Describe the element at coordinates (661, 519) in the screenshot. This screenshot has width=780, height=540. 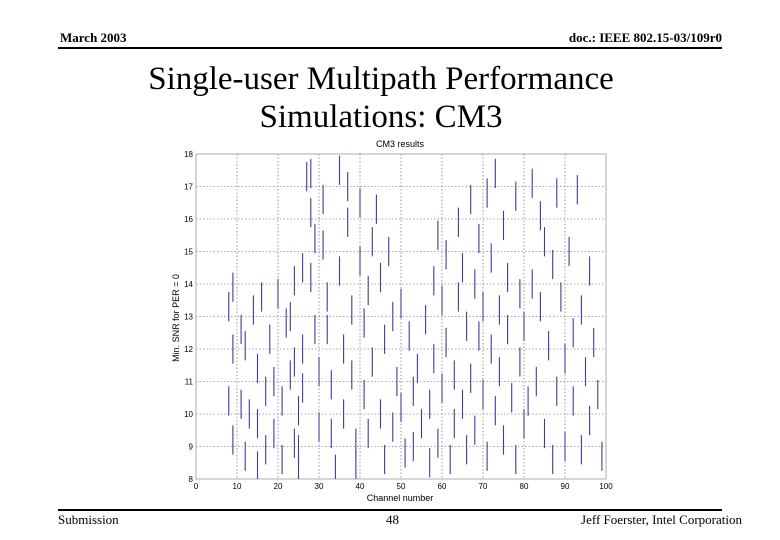
I see `footer-author: Jeff Foerster, Intel Corporation` at that location.